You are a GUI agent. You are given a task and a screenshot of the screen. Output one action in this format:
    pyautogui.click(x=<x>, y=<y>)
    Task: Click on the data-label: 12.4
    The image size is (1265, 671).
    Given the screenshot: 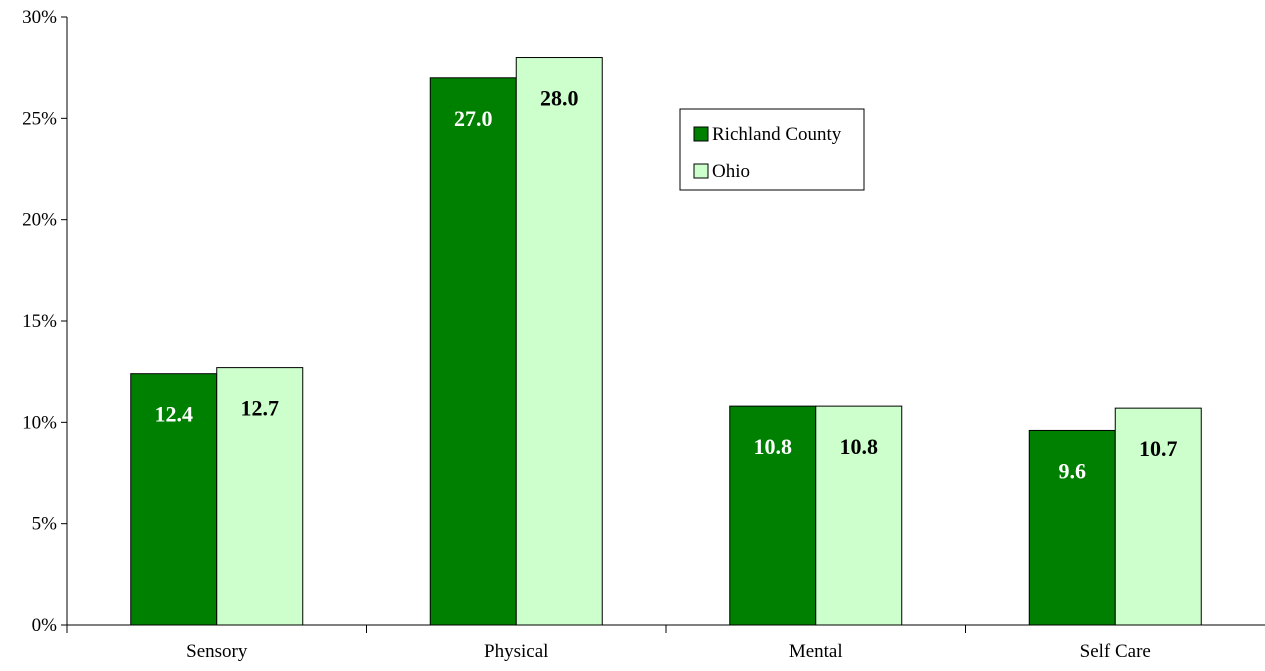 What is the action you would take?
    pyautogui.click(x=174, y=414)
    